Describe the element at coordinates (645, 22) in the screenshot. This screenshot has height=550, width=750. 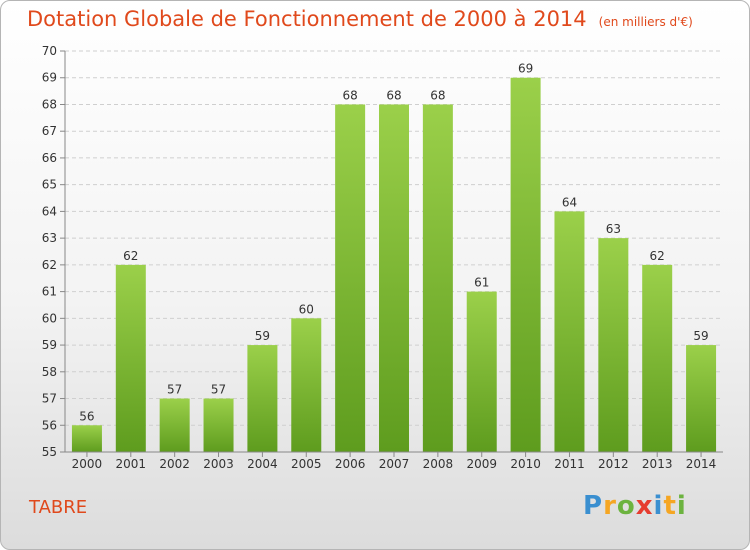
I see `chart-unit: (en milliers d'€)` at that location.